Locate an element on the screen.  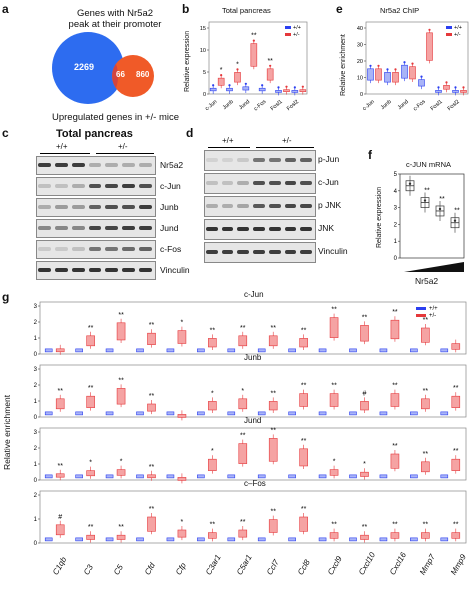
panel-a-letter: a is located at coordinates (5, 9).